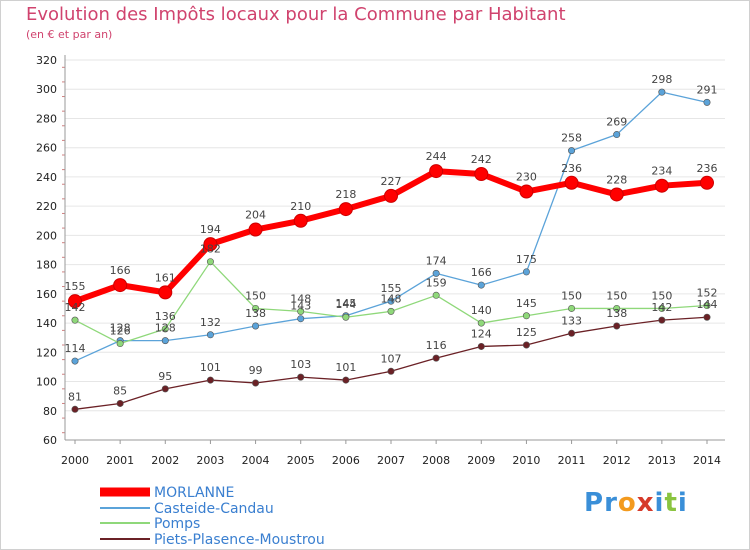 This screenshot has width=750, height=550. I want to click on data-label: 161, so click(165, 277).